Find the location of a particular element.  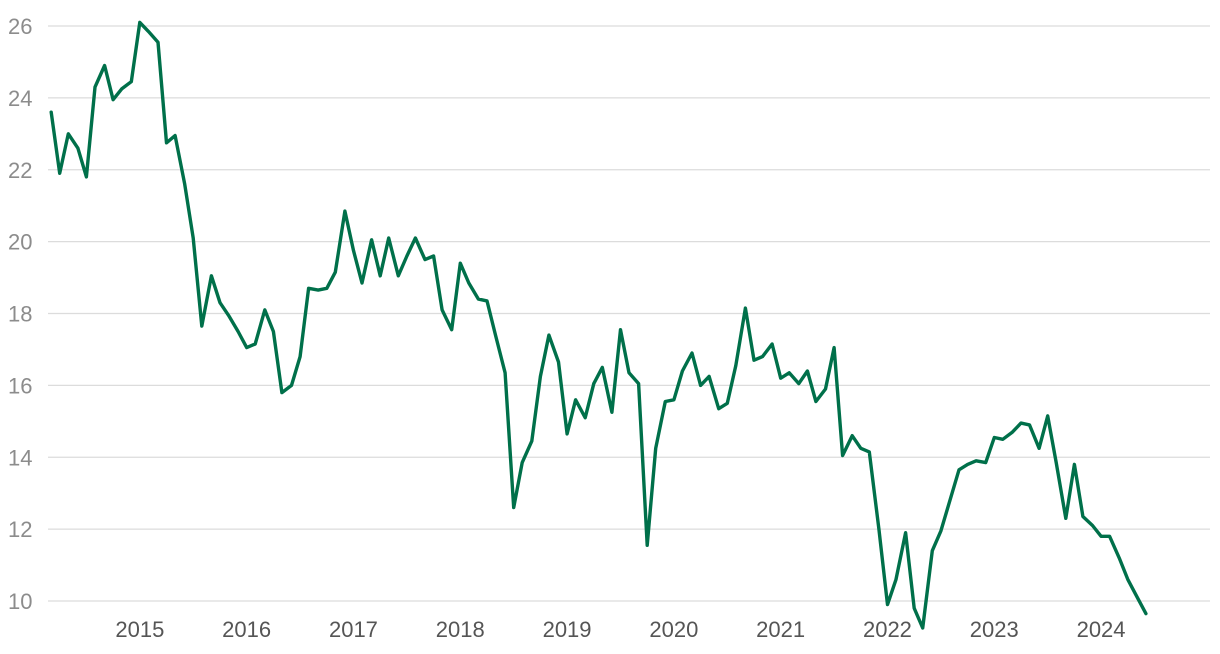

y-tick-label: 14 is located at coordinates (20, 457).